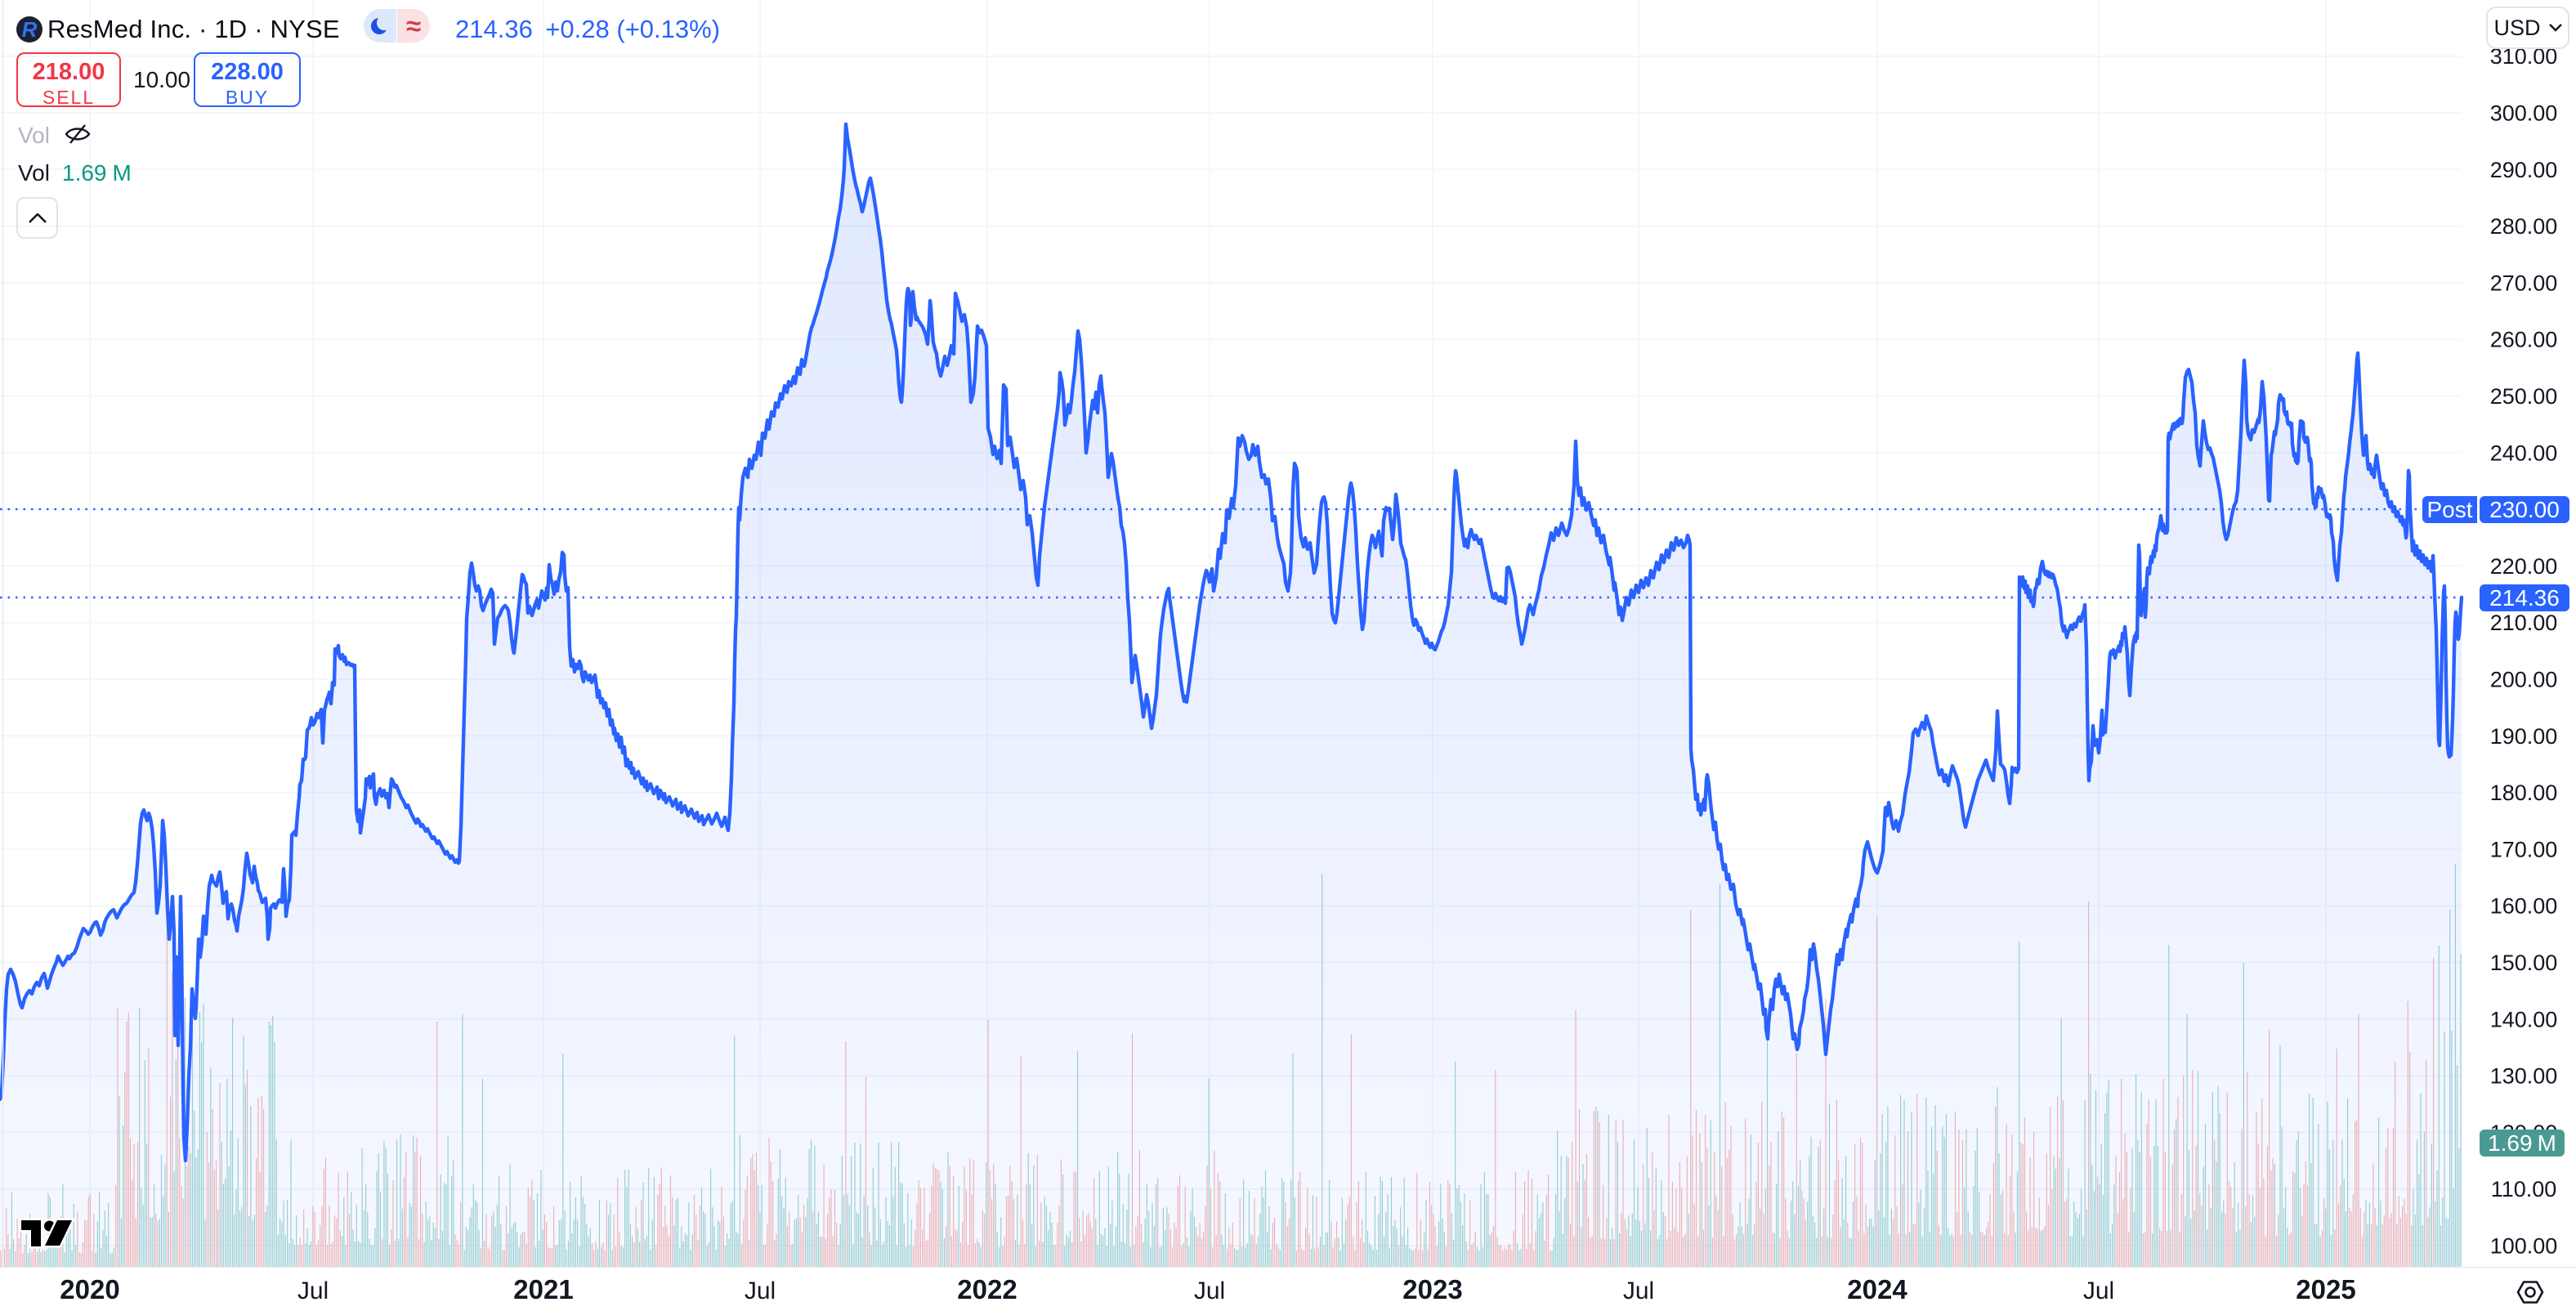 The image size is (2576, 1311). What do you see at coordinates (2524, 170) in the screenshot?
I see `svg-text: 290.00` at bounding box center [2524, 170].